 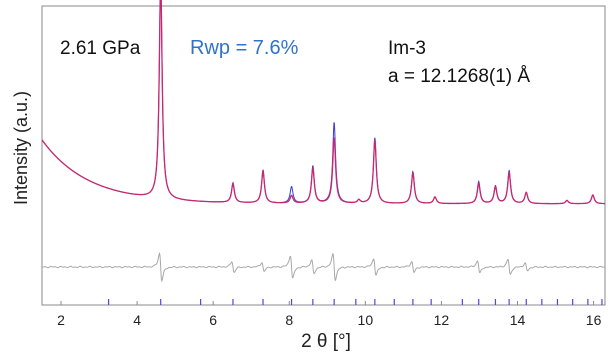 I want to click on annotation-lattice: a = 12.1268(1) Å, so click(x=459, y=76).